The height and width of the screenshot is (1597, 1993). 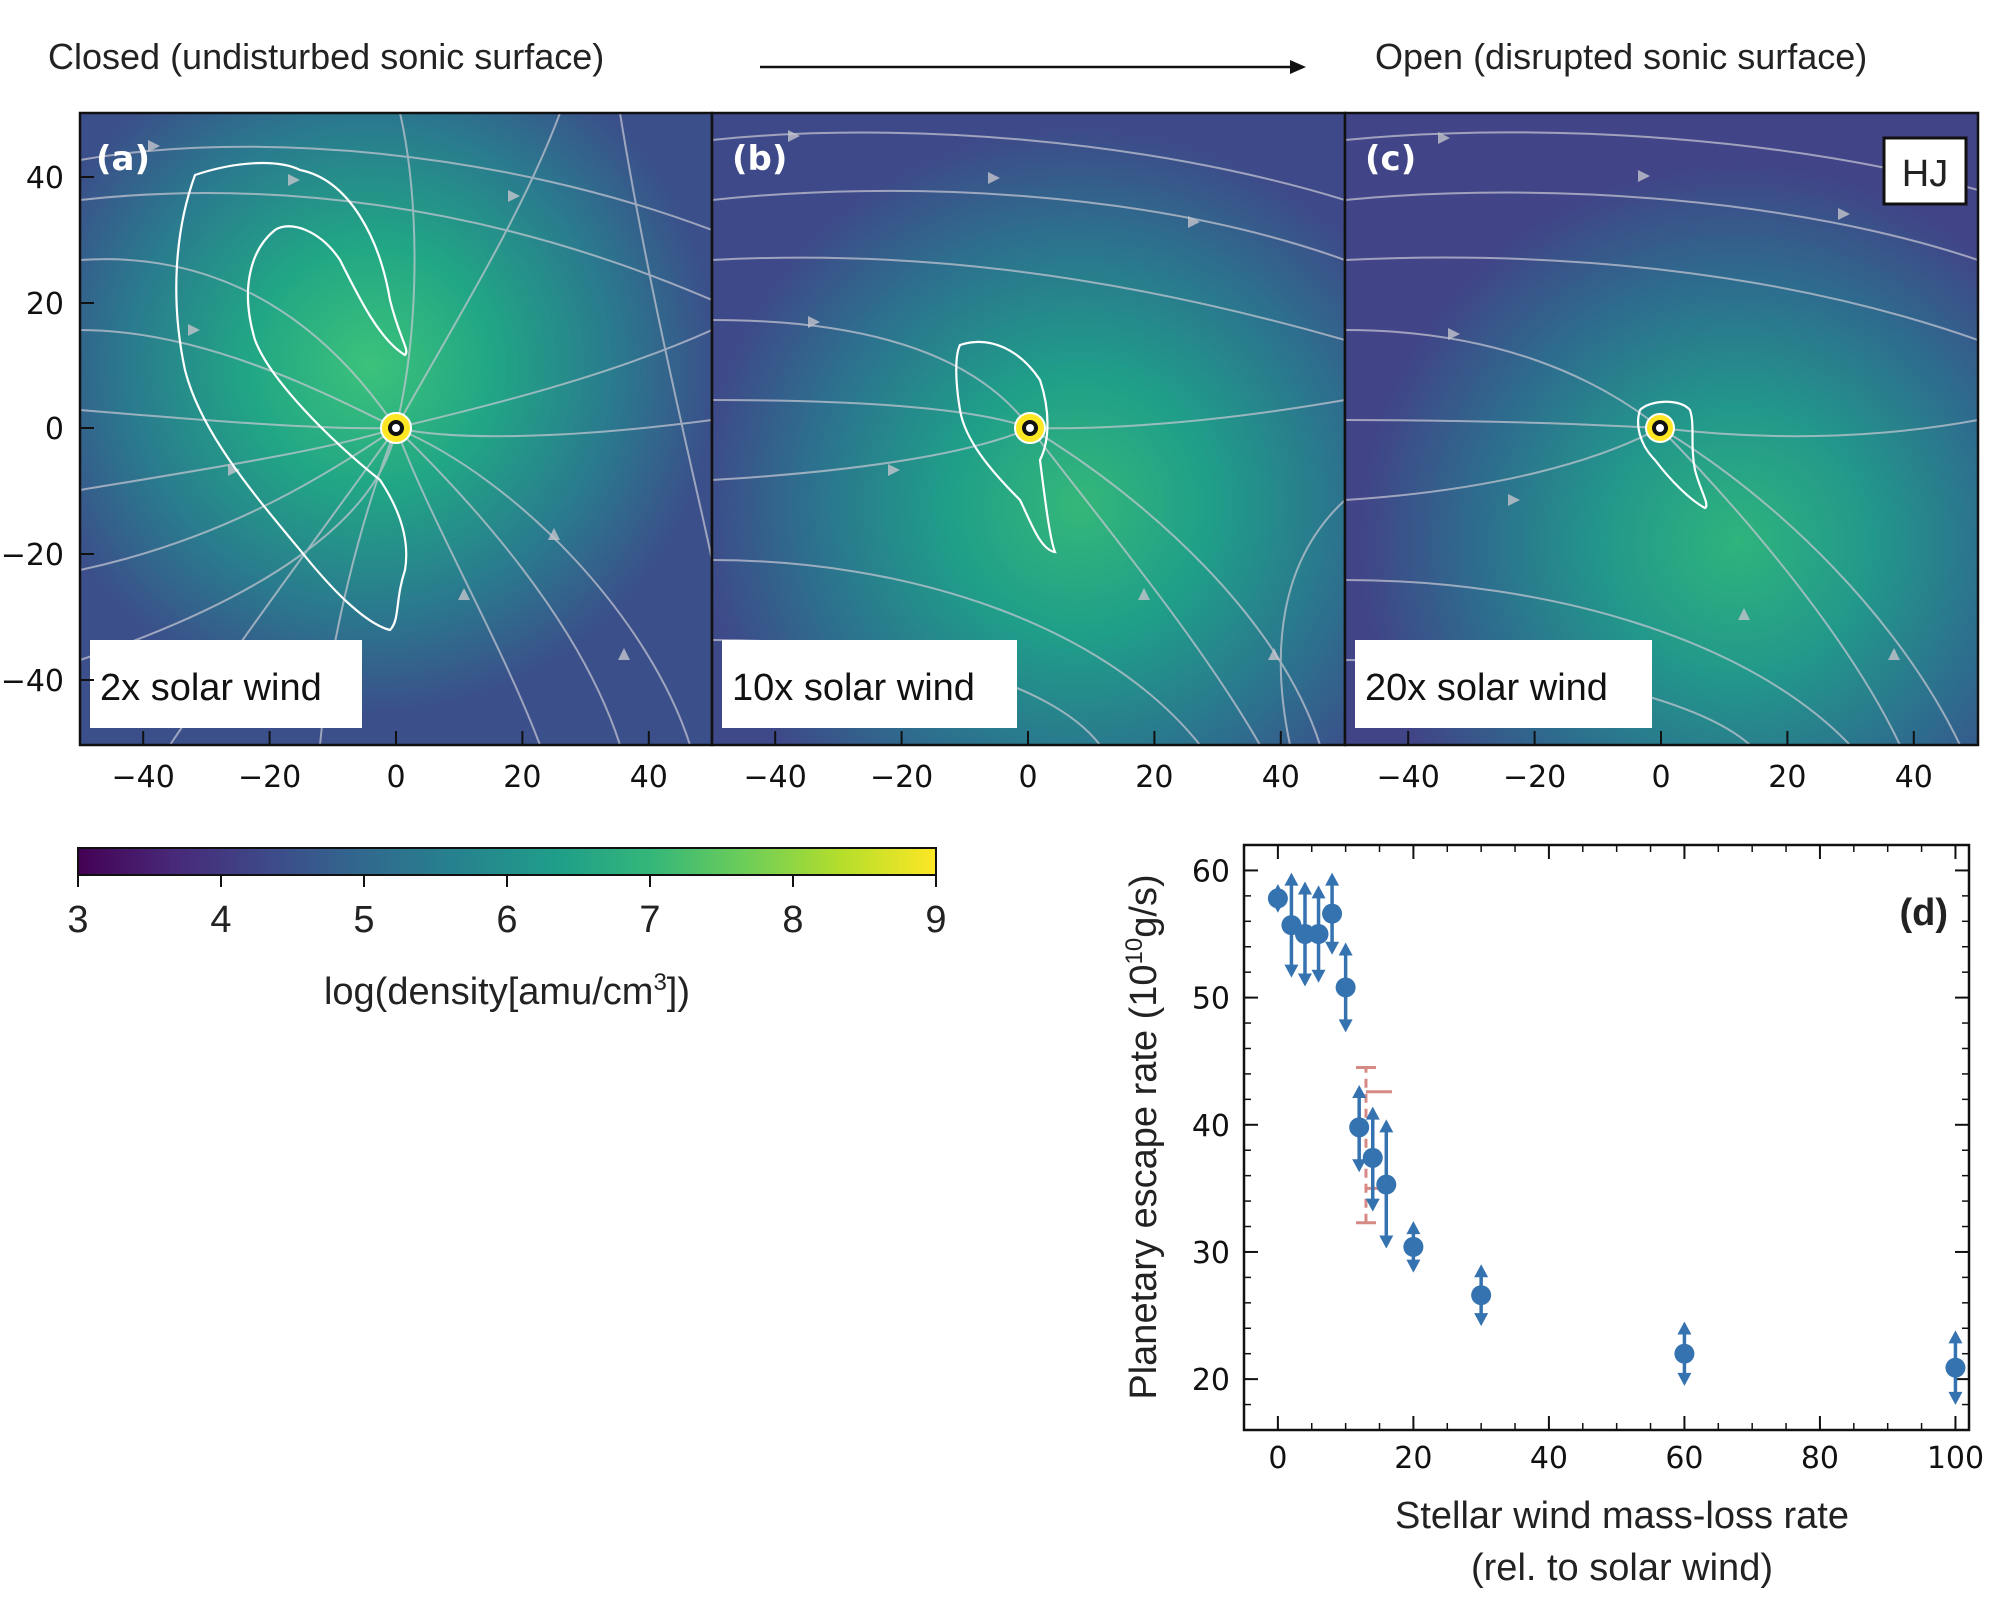 I want to click on hj-badge, so click(x=1925, y=171).